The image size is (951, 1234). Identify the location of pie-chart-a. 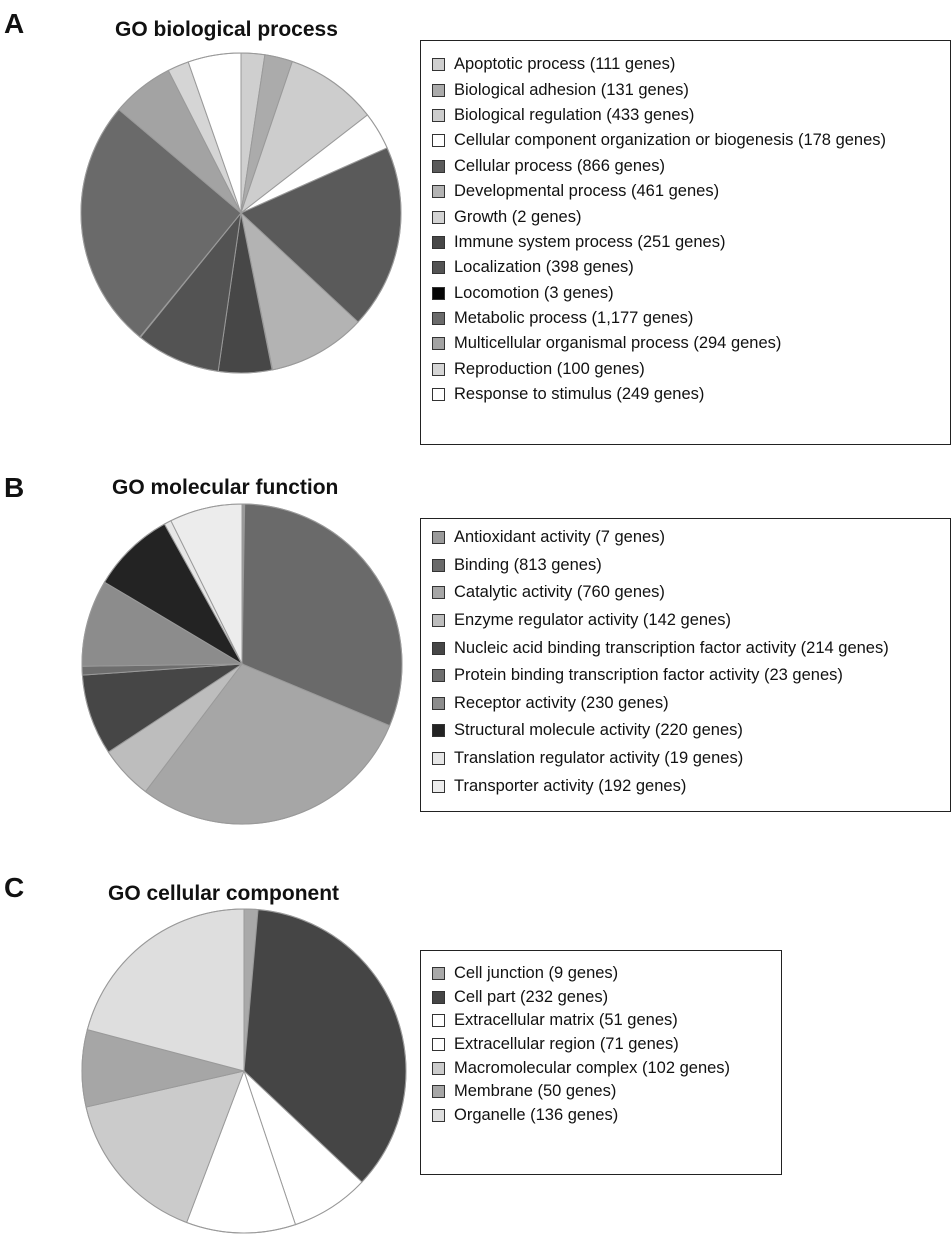
(241, 213).